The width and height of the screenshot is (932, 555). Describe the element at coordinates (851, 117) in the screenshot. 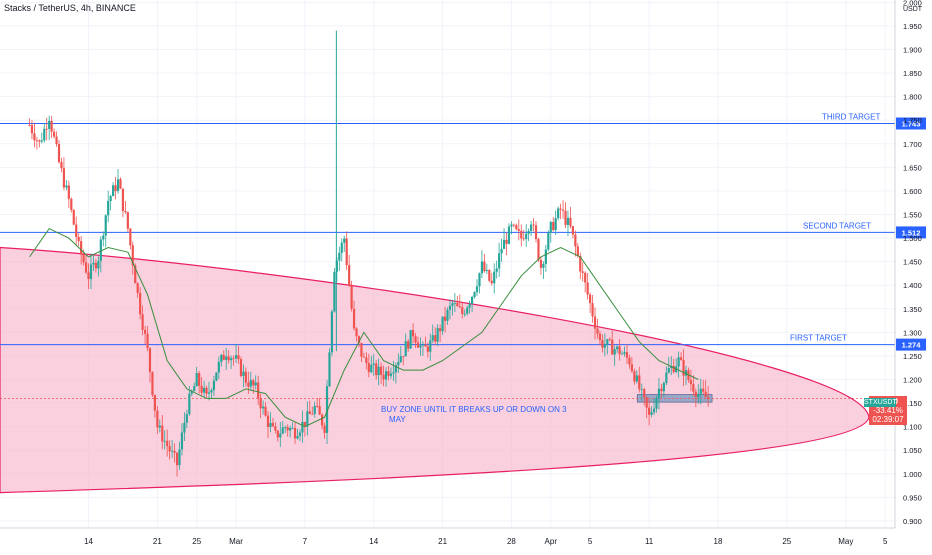

I see `target-name: THIRD TARGET` at that location.